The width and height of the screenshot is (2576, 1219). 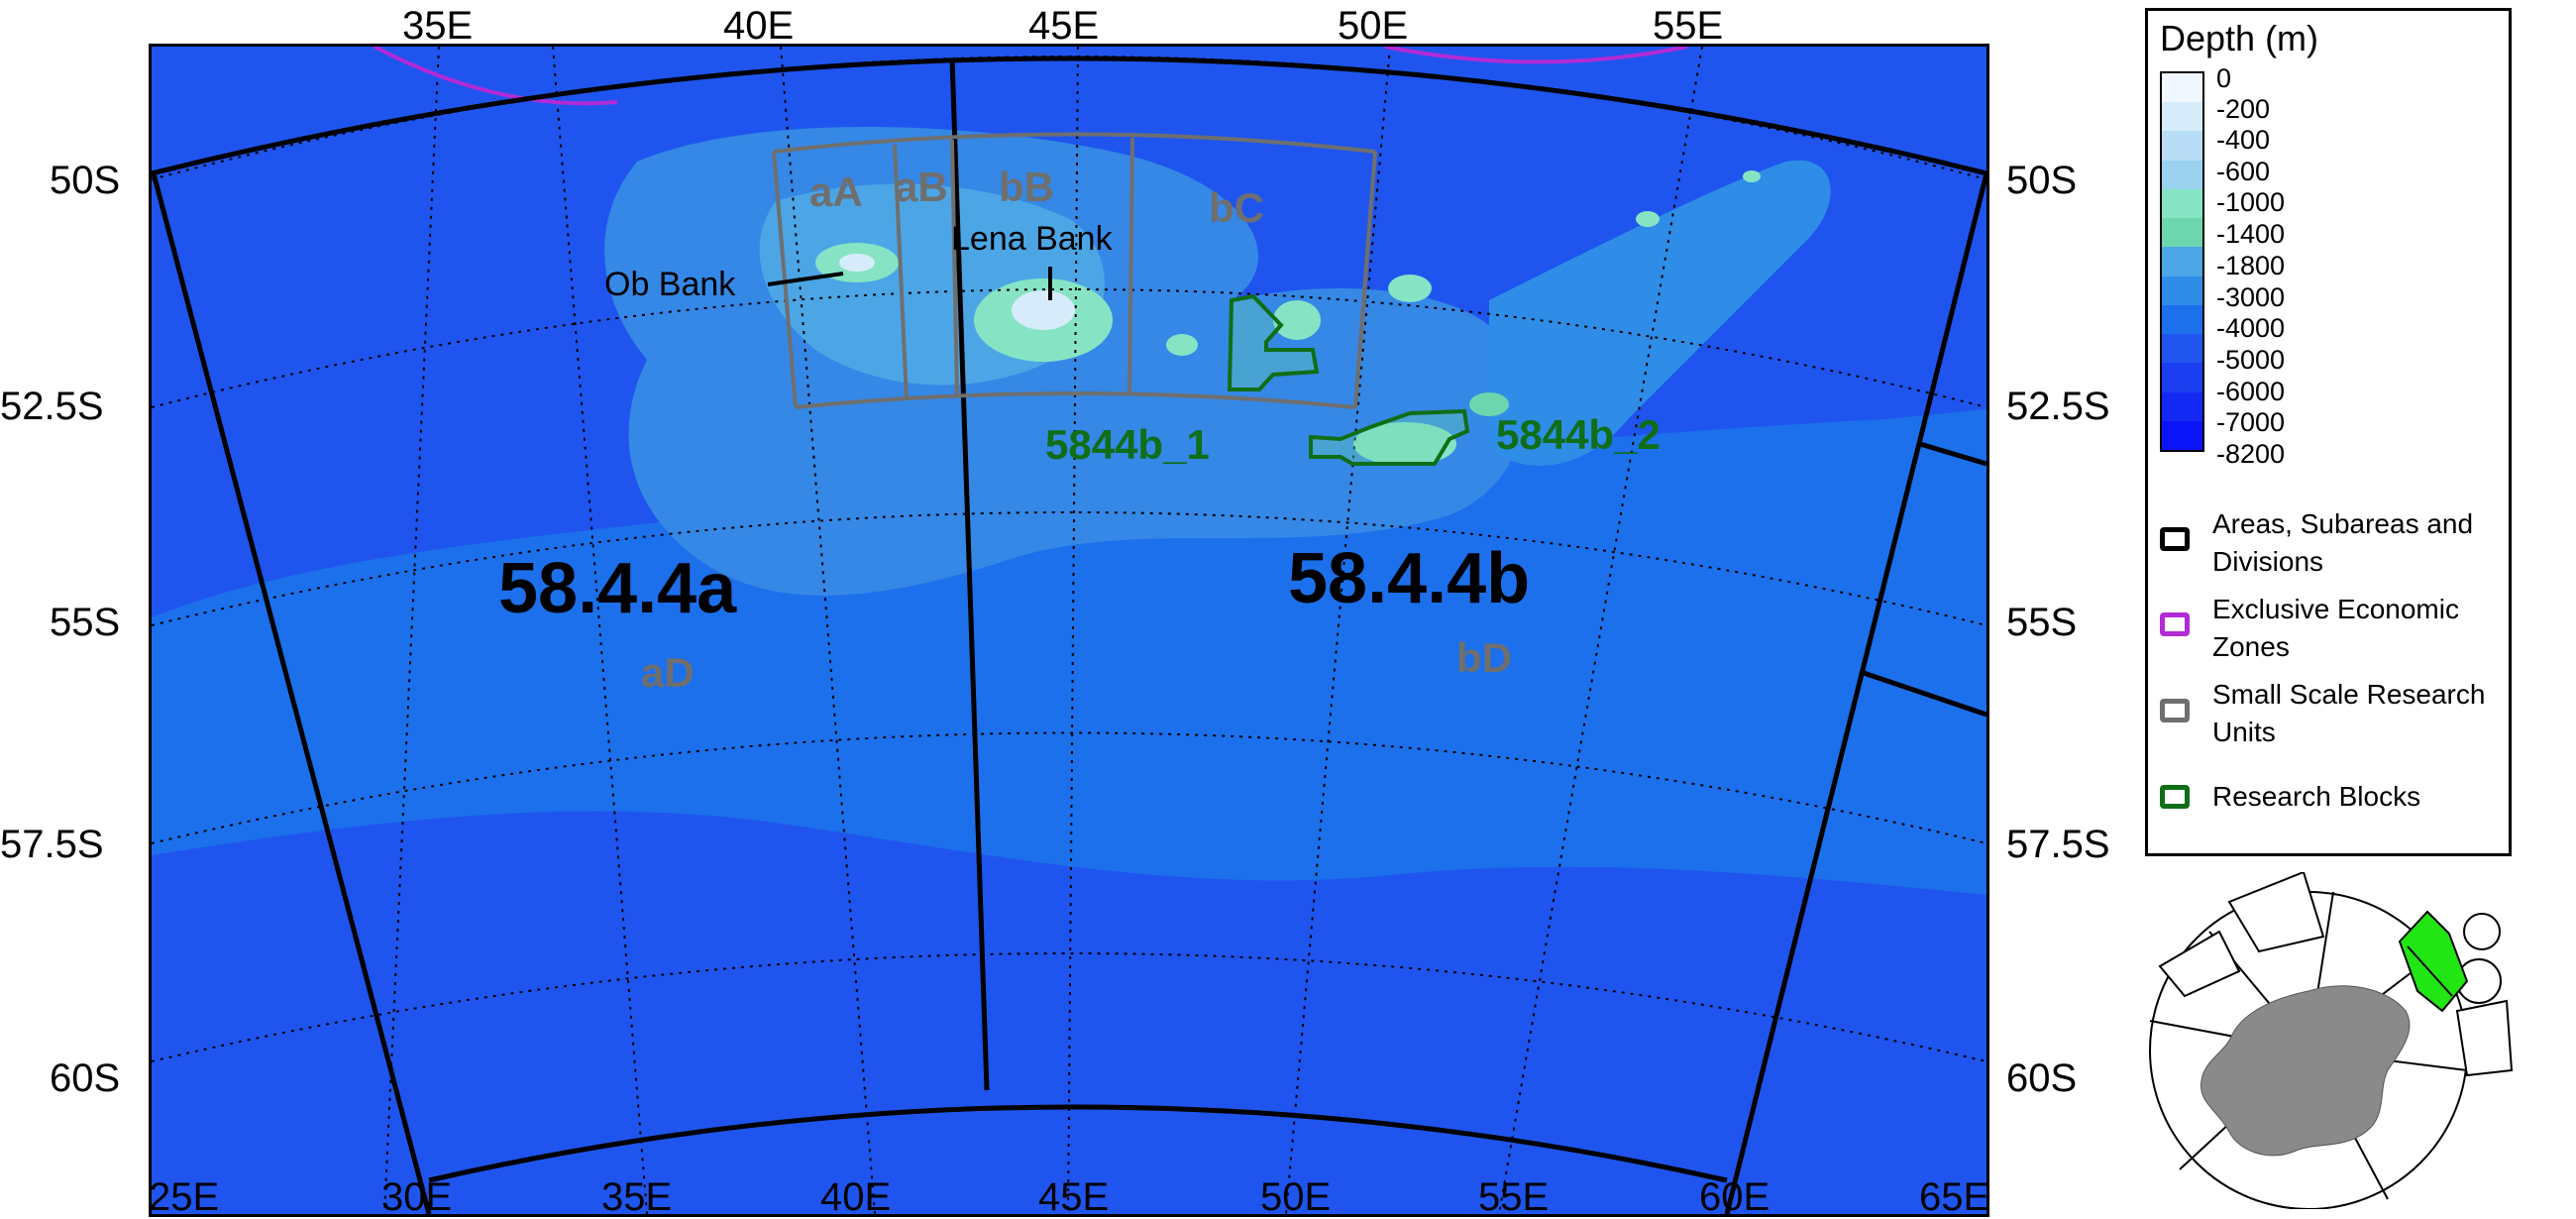 What do you see at coordinates (2335, 628) in the screenshot?
I see `legend-label-eez: Exclusive Economic Zones` at bounding box center [2335, 628].